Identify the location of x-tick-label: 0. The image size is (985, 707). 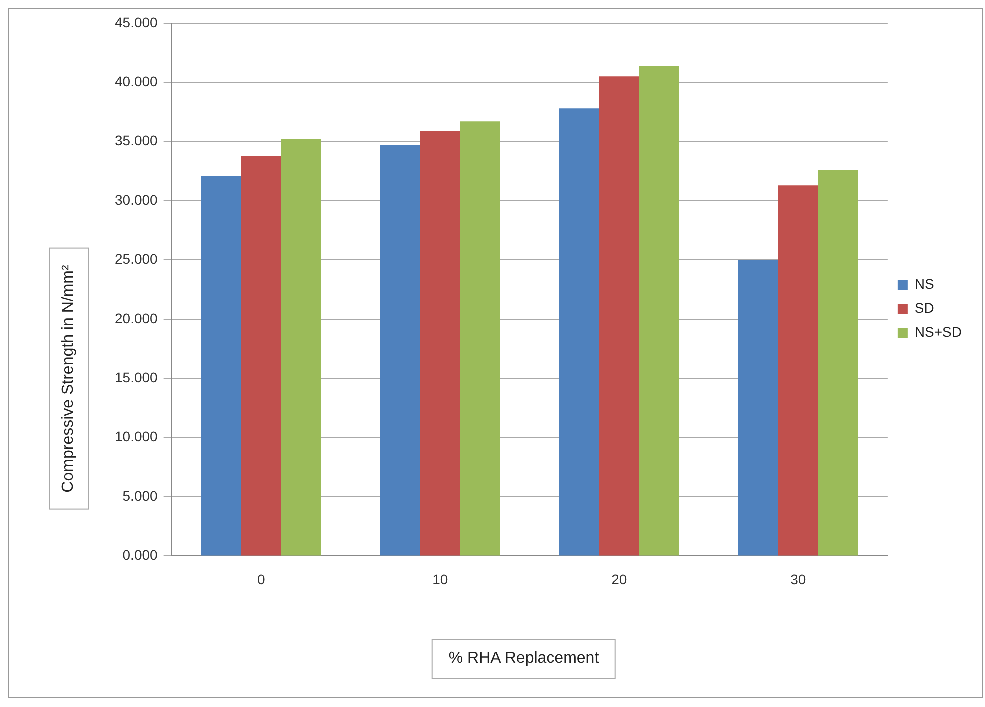
(261, 579).